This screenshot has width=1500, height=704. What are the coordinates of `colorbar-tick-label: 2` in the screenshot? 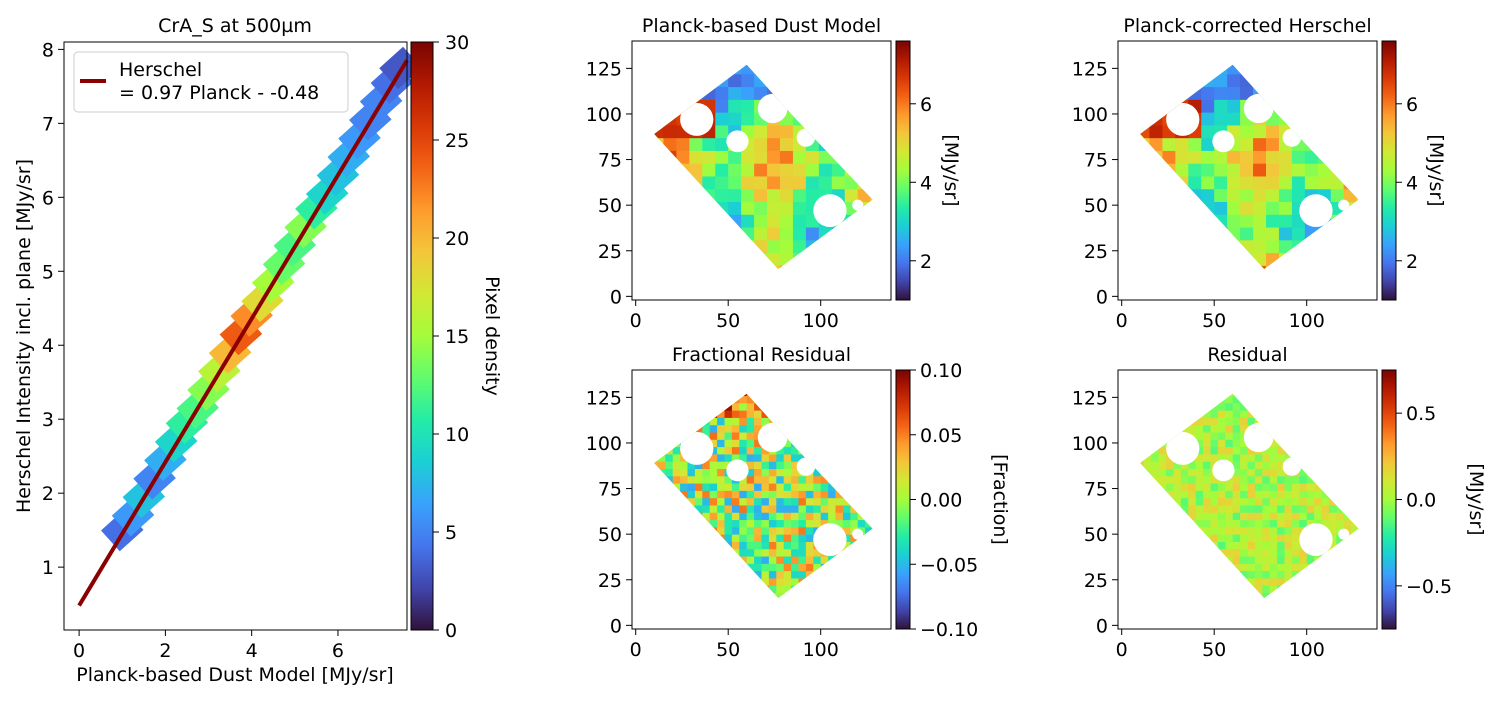 It's located at (926, 262).